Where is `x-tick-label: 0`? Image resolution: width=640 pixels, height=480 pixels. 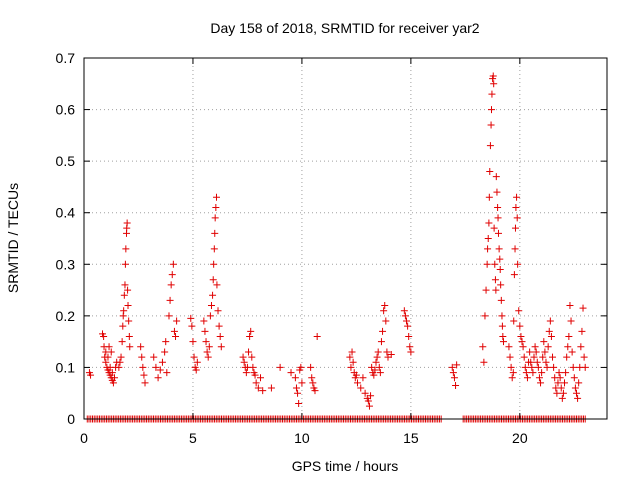 x-tick-label: 0 is located at coordinates (84, 438).